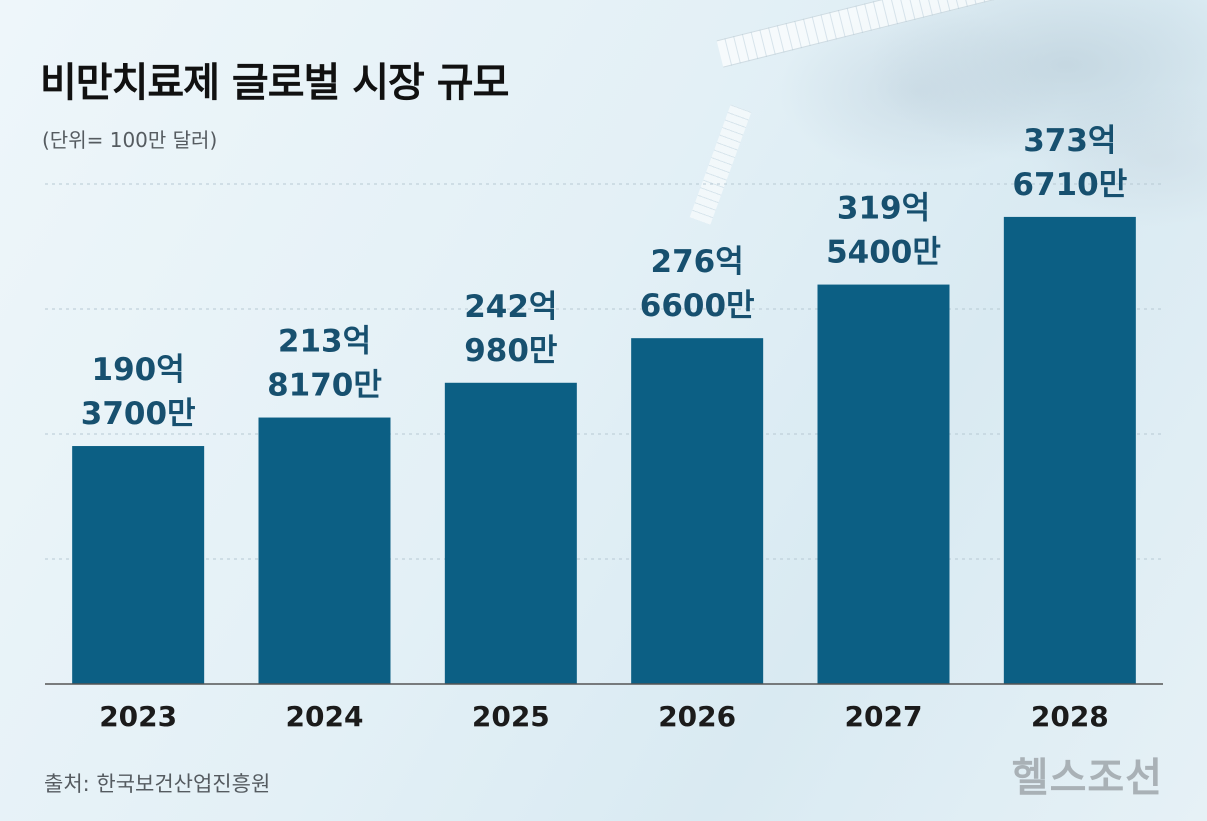 This screenshot has width=1207, height=821. I want to click on bar-value-label: 319억, so click(883, 209).